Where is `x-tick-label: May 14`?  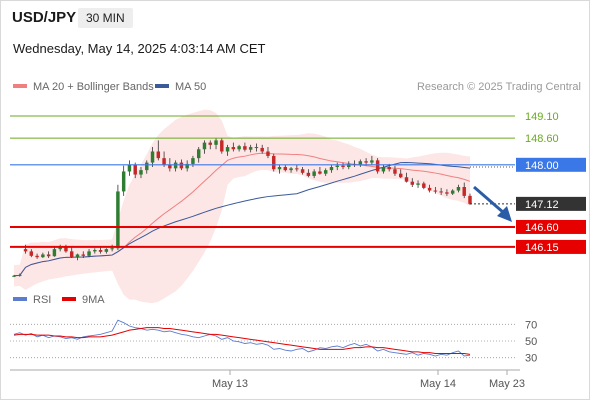
x-tick-label: May 14 is located at coordinates (438, 384).